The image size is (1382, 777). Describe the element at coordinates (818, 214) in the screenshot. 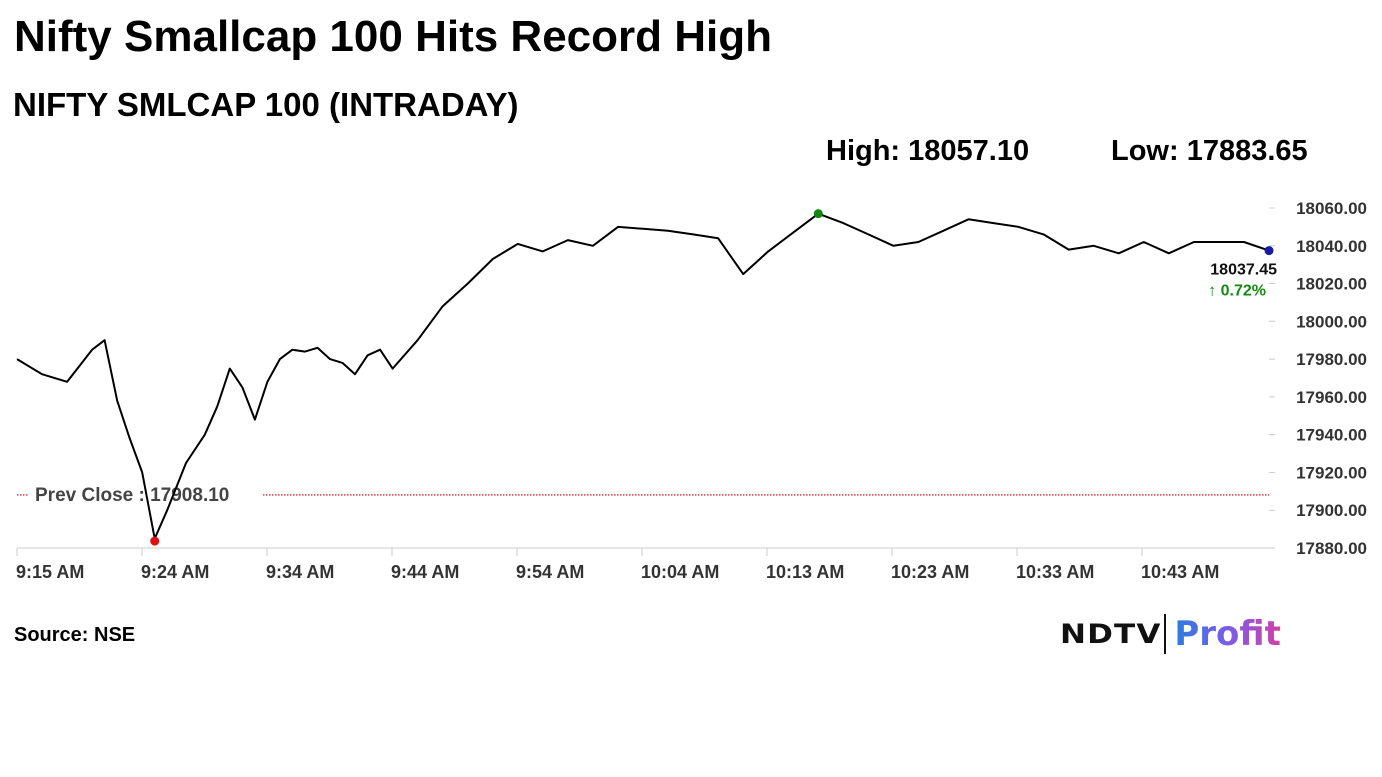

I see `day-high-marker` at that location.